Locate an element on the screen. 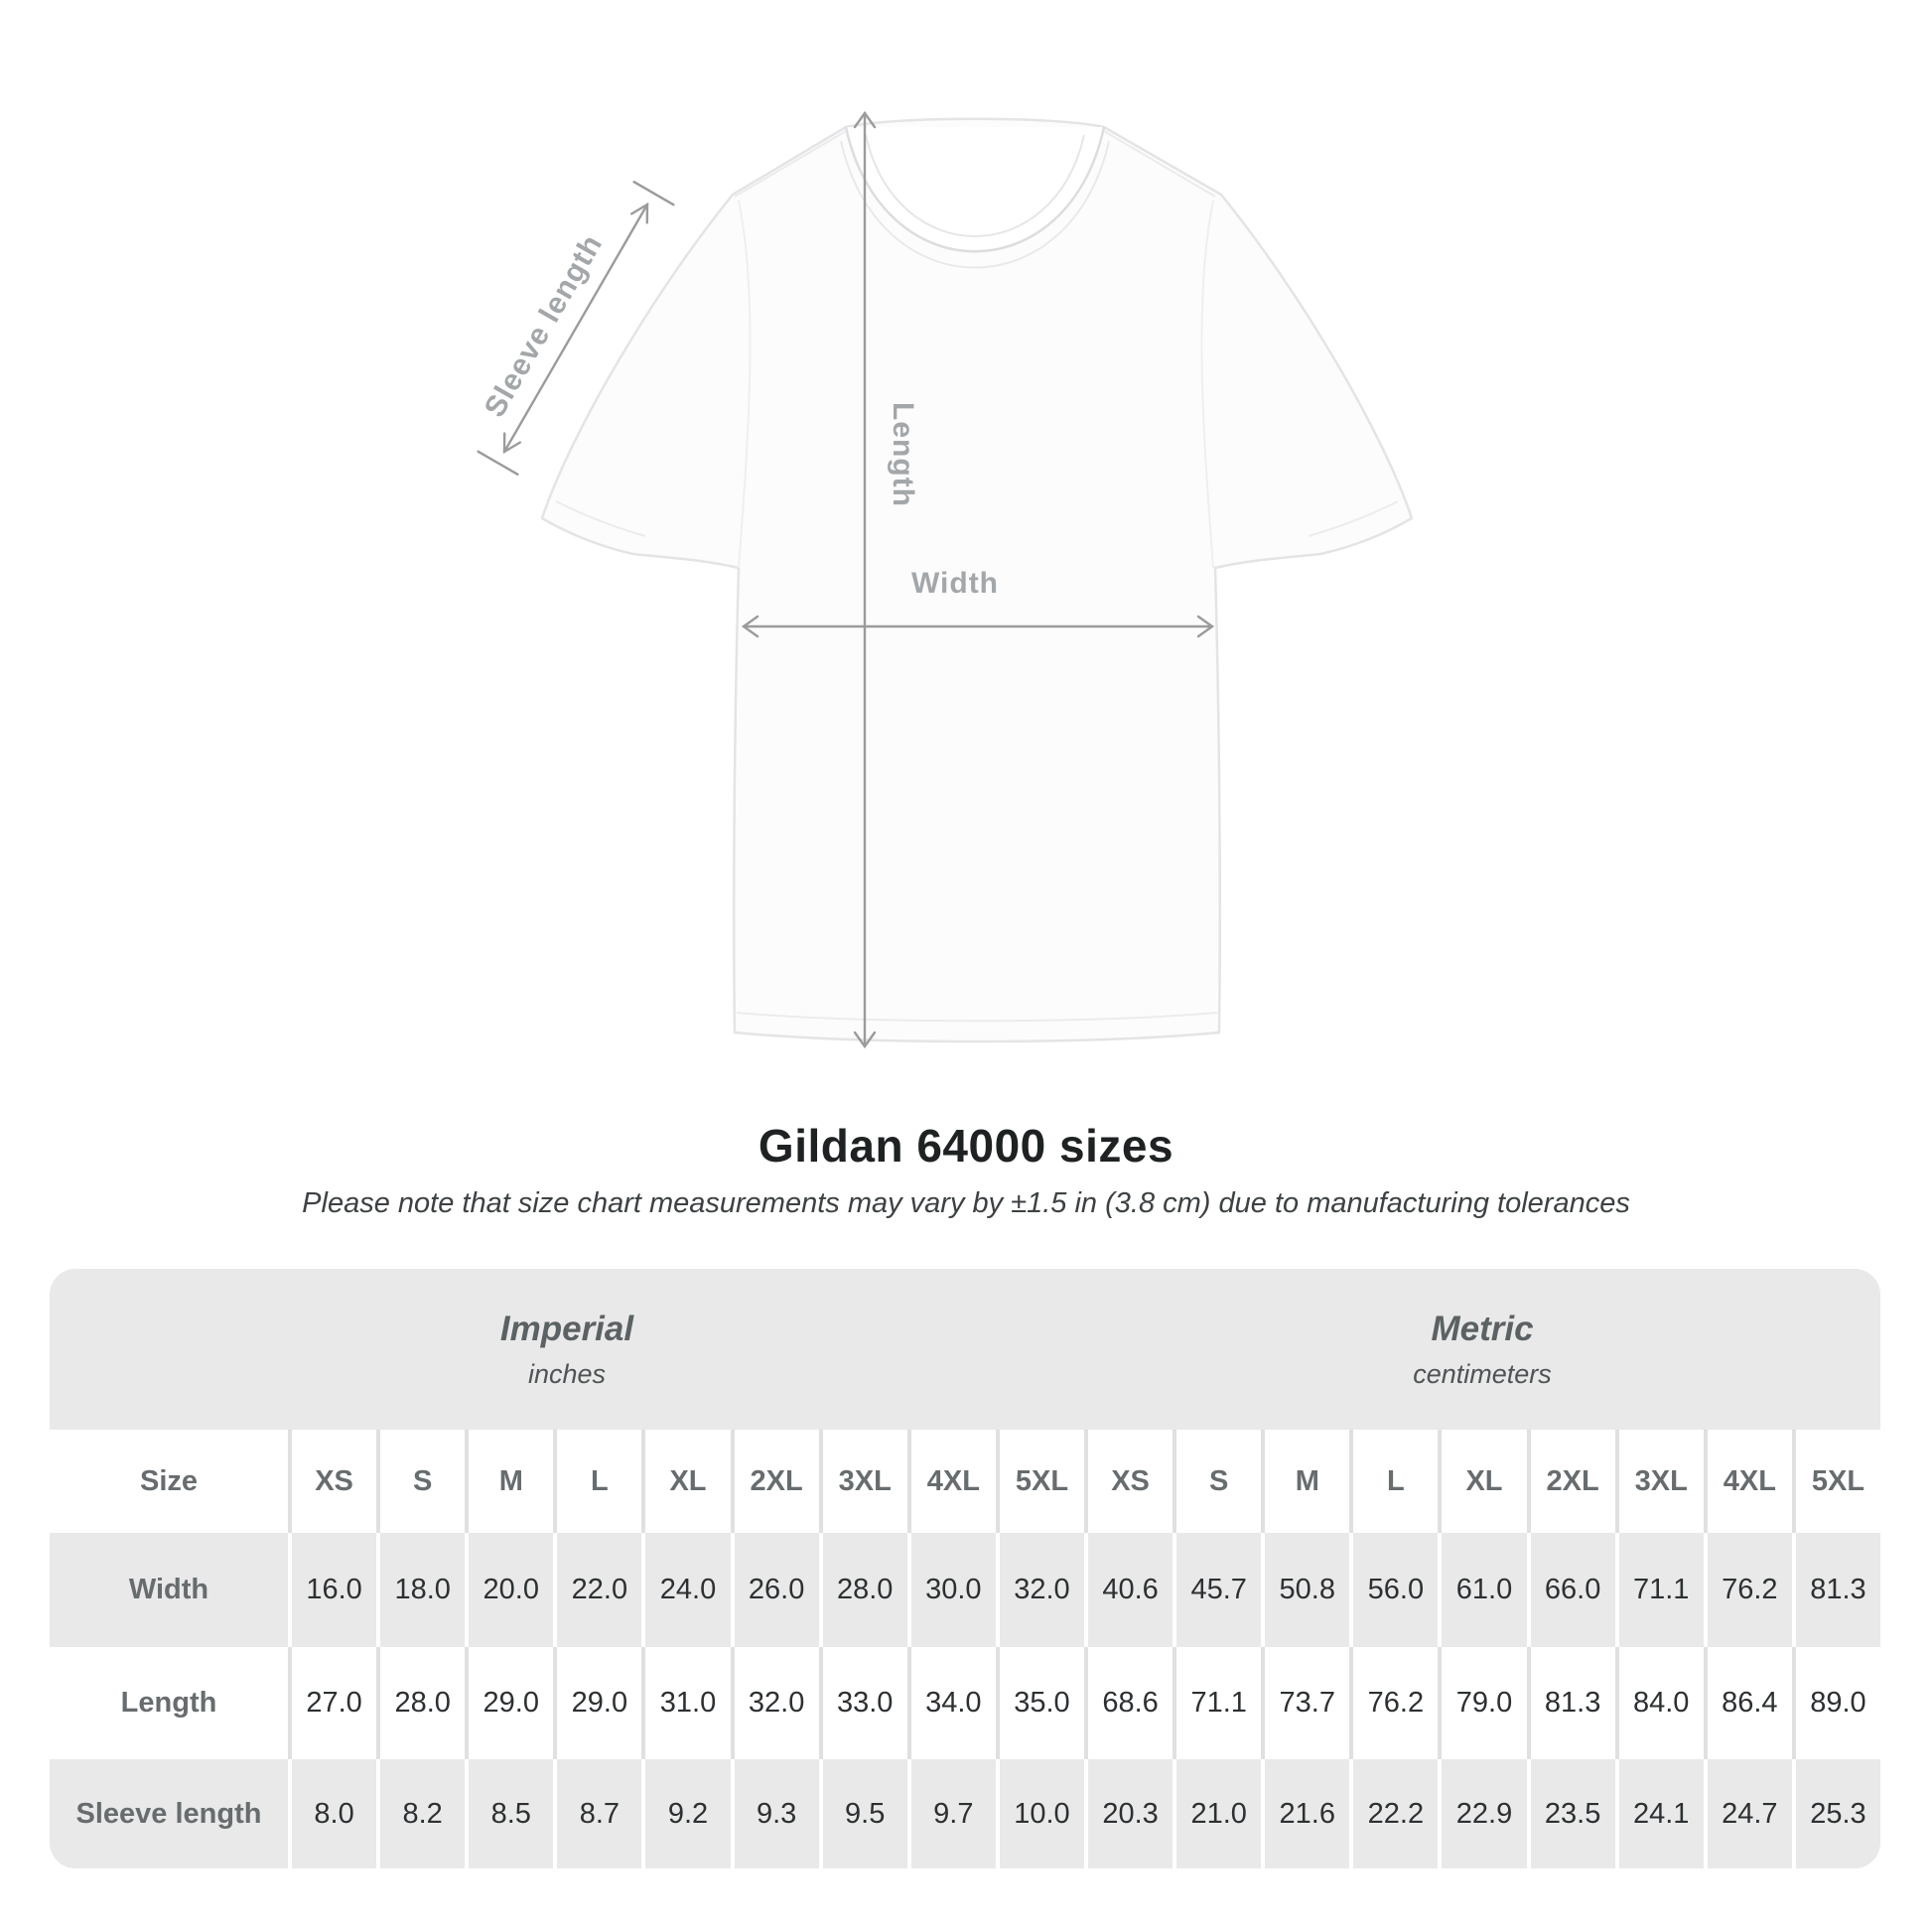 The image size is (1932, 1932). length-arrow is located at coordinates (865, 580).